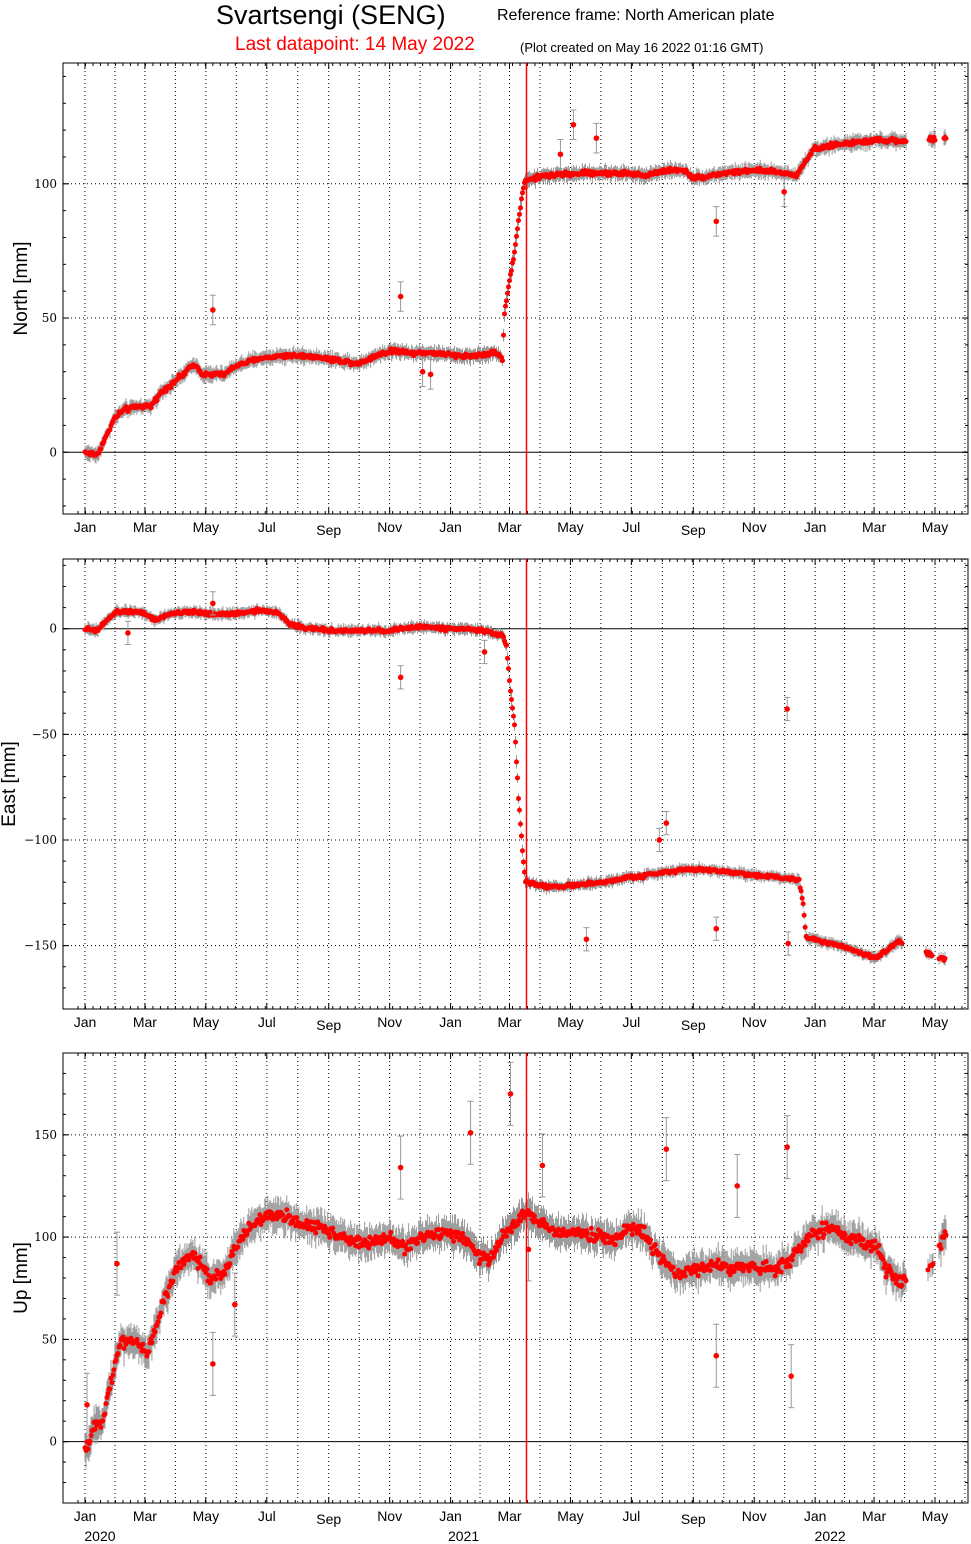 The image size is (971, 1544). Describe the element at coordinates (49, 1339) in the screenshot. I see `up-ytick-label: 50` at that location.